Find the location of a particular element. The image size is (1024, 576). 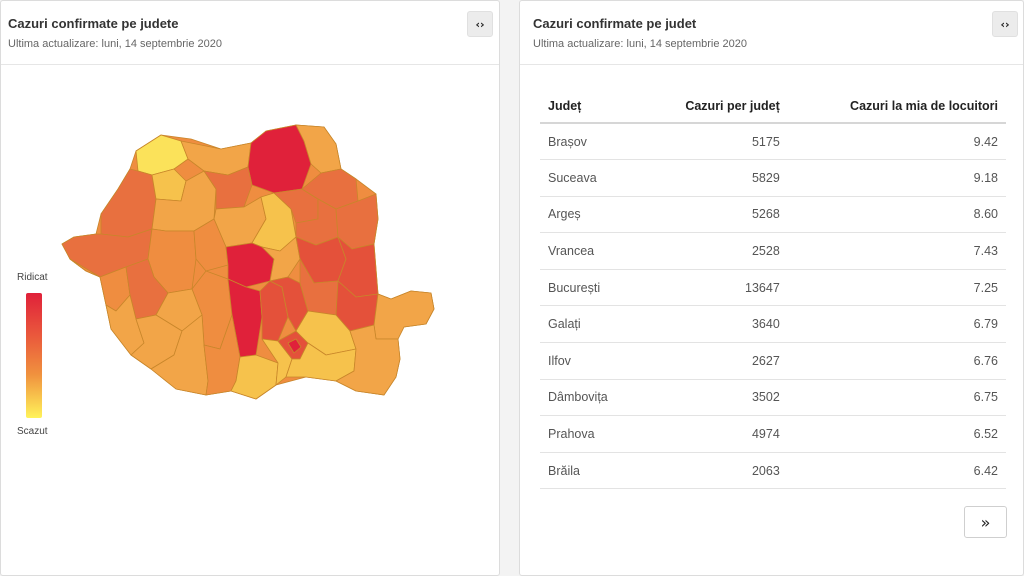

cell-per-thousand: 9.42 is located at coordinates (896, 142).